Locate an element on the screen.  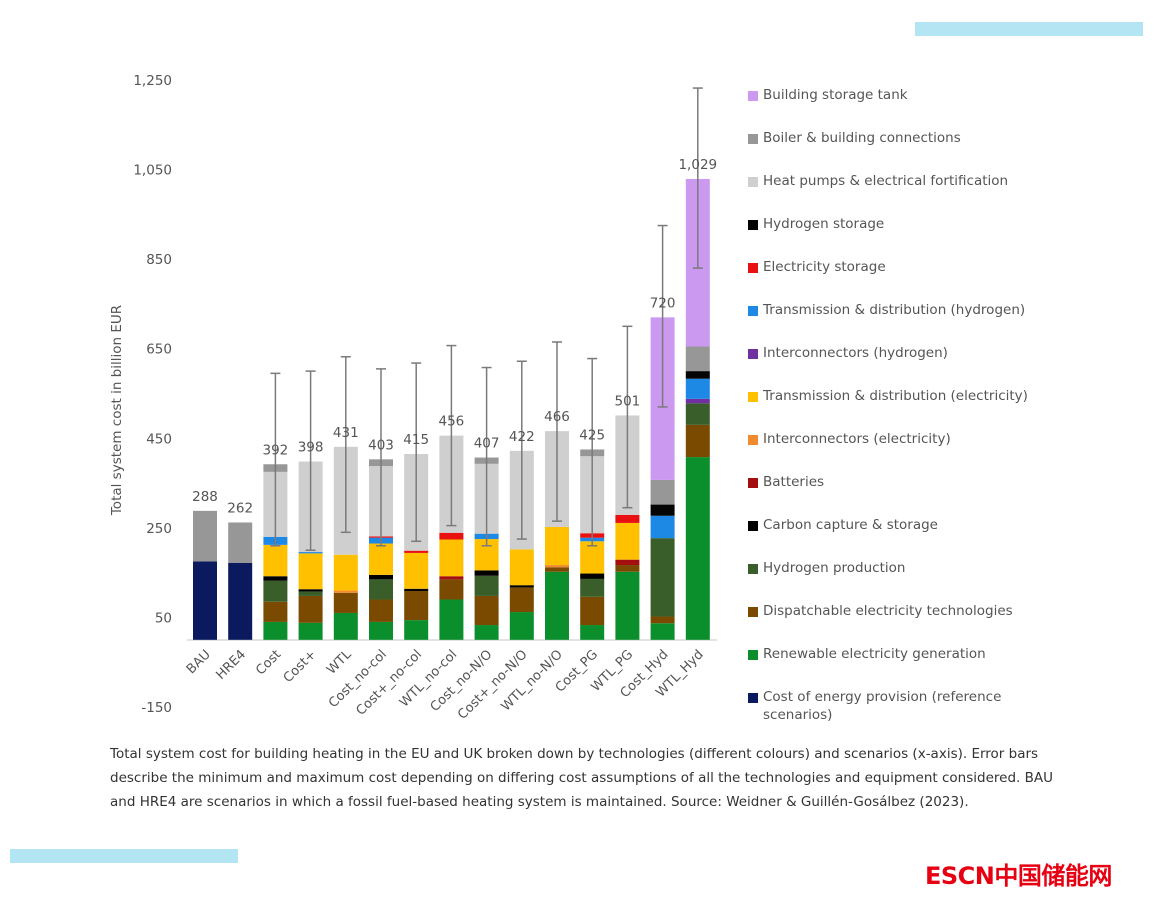
total-value-label: 415 is located at coordinates (416, 440).